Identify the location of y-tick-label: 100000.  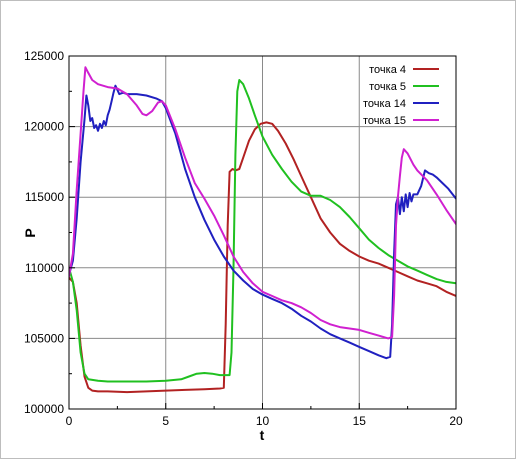
(44, 409).